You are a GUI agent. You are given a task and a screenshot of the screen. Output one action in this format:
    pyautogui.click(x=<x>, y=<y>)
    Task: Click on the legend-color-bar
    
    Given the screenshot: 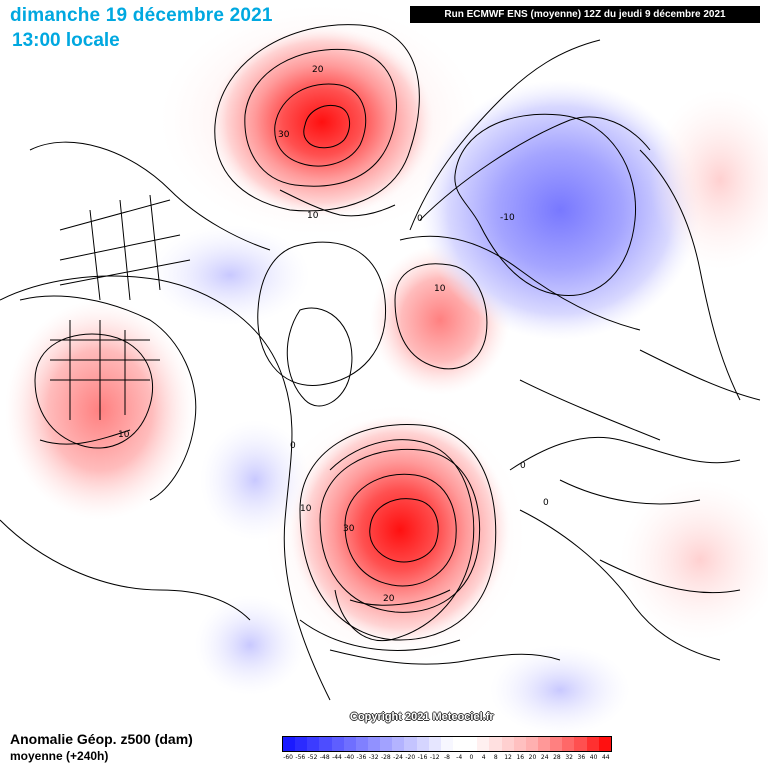 What is the action you would take?
    pyautogui.click(x=447, y=744)
    